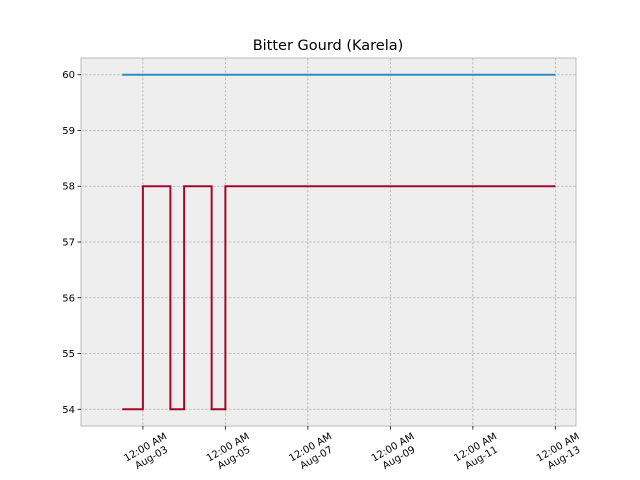  Describe the element at coordinates (68, 410) in the screenshot. I see `y-tick-label: 54` at that location.